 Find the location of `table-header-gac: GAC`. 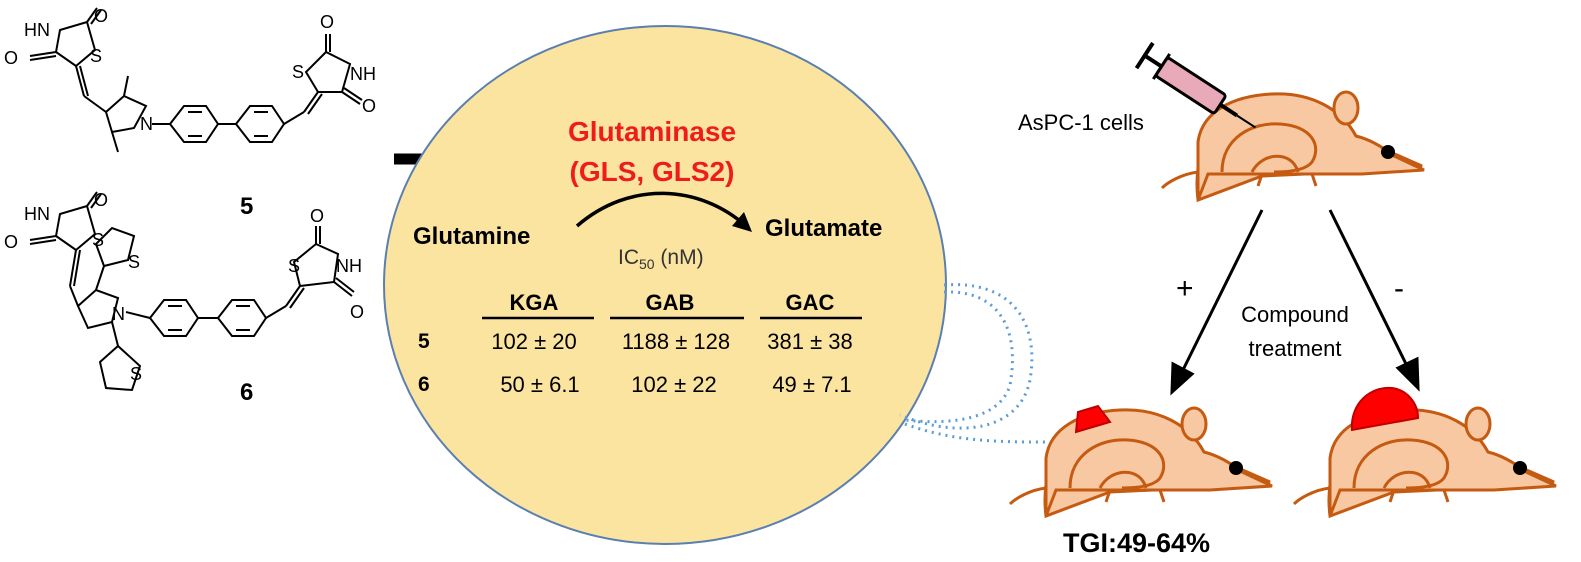

table-header-gac: GAC is located at coordinates (810, 302).